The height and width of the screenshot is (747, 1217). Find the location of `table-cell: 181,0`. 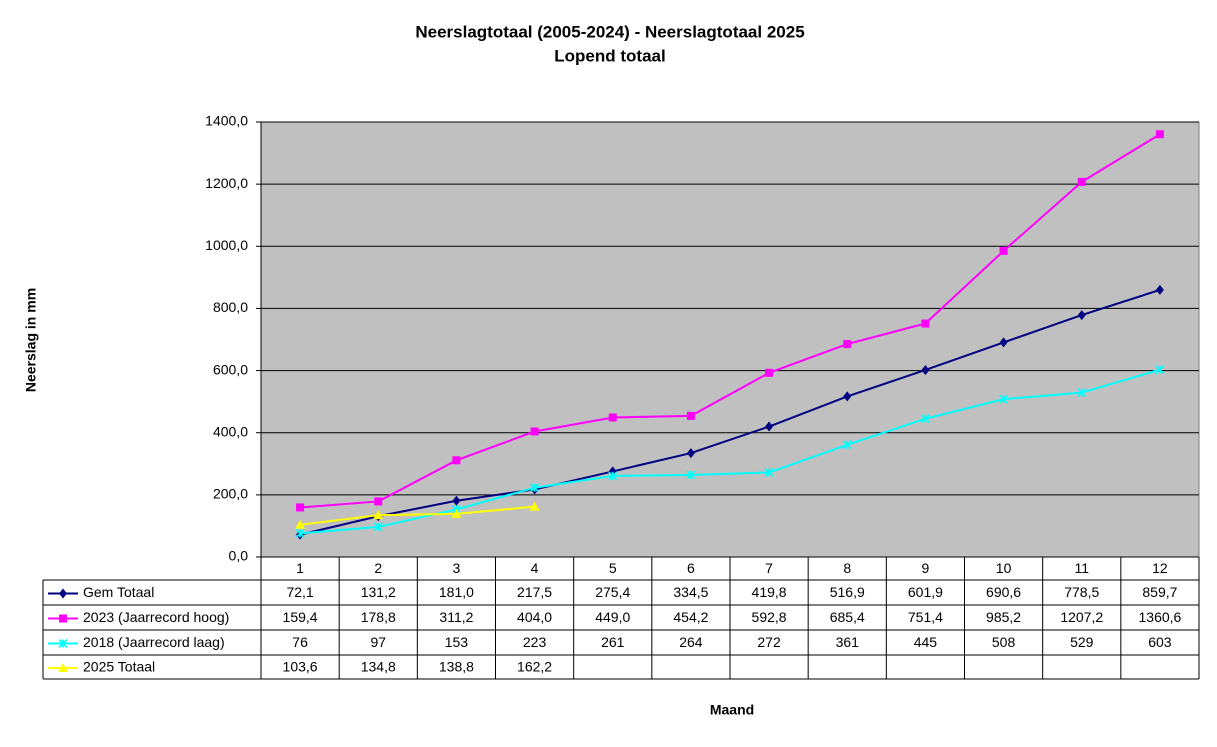

table-cell: 181,0 is located at coordinates (456, 592).